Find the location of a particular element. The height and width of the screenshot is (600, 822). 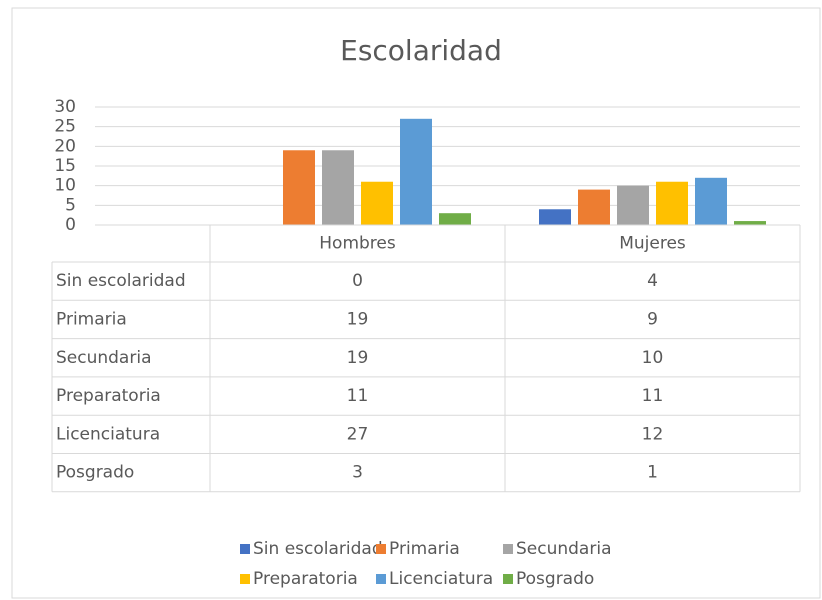

x-tick-label: Mujeres is located at coordinates (652, 244).